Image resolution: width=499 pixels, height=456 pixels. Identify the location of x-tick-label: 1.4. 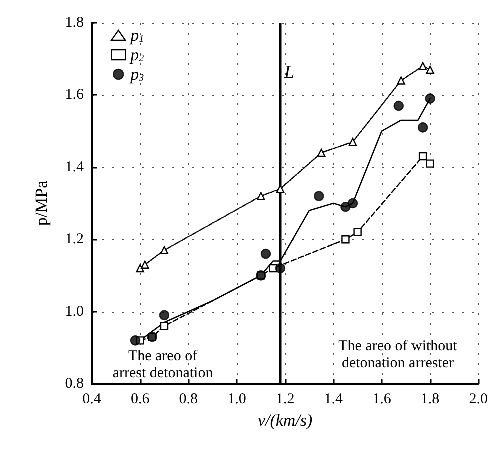
(334, 400).